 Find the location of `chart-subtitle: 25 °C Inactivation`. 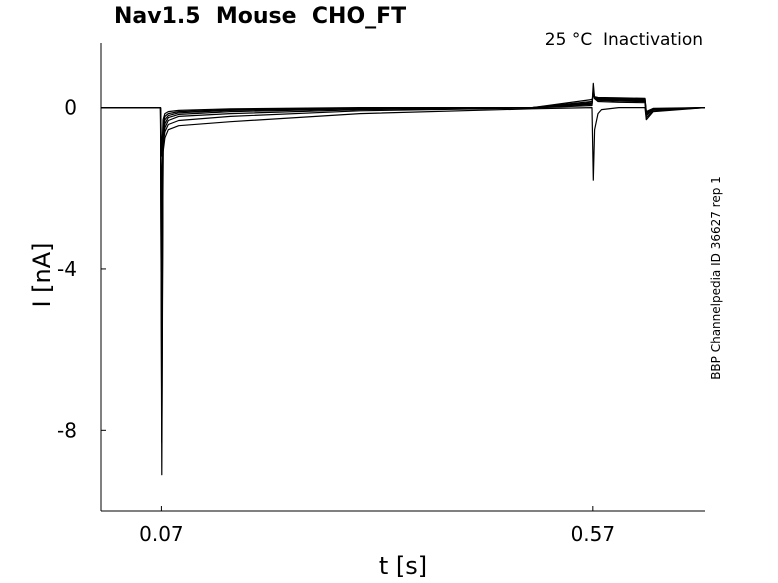

chart-subtitle: 25 °C Inactivation is located at coordinates (623, 40).